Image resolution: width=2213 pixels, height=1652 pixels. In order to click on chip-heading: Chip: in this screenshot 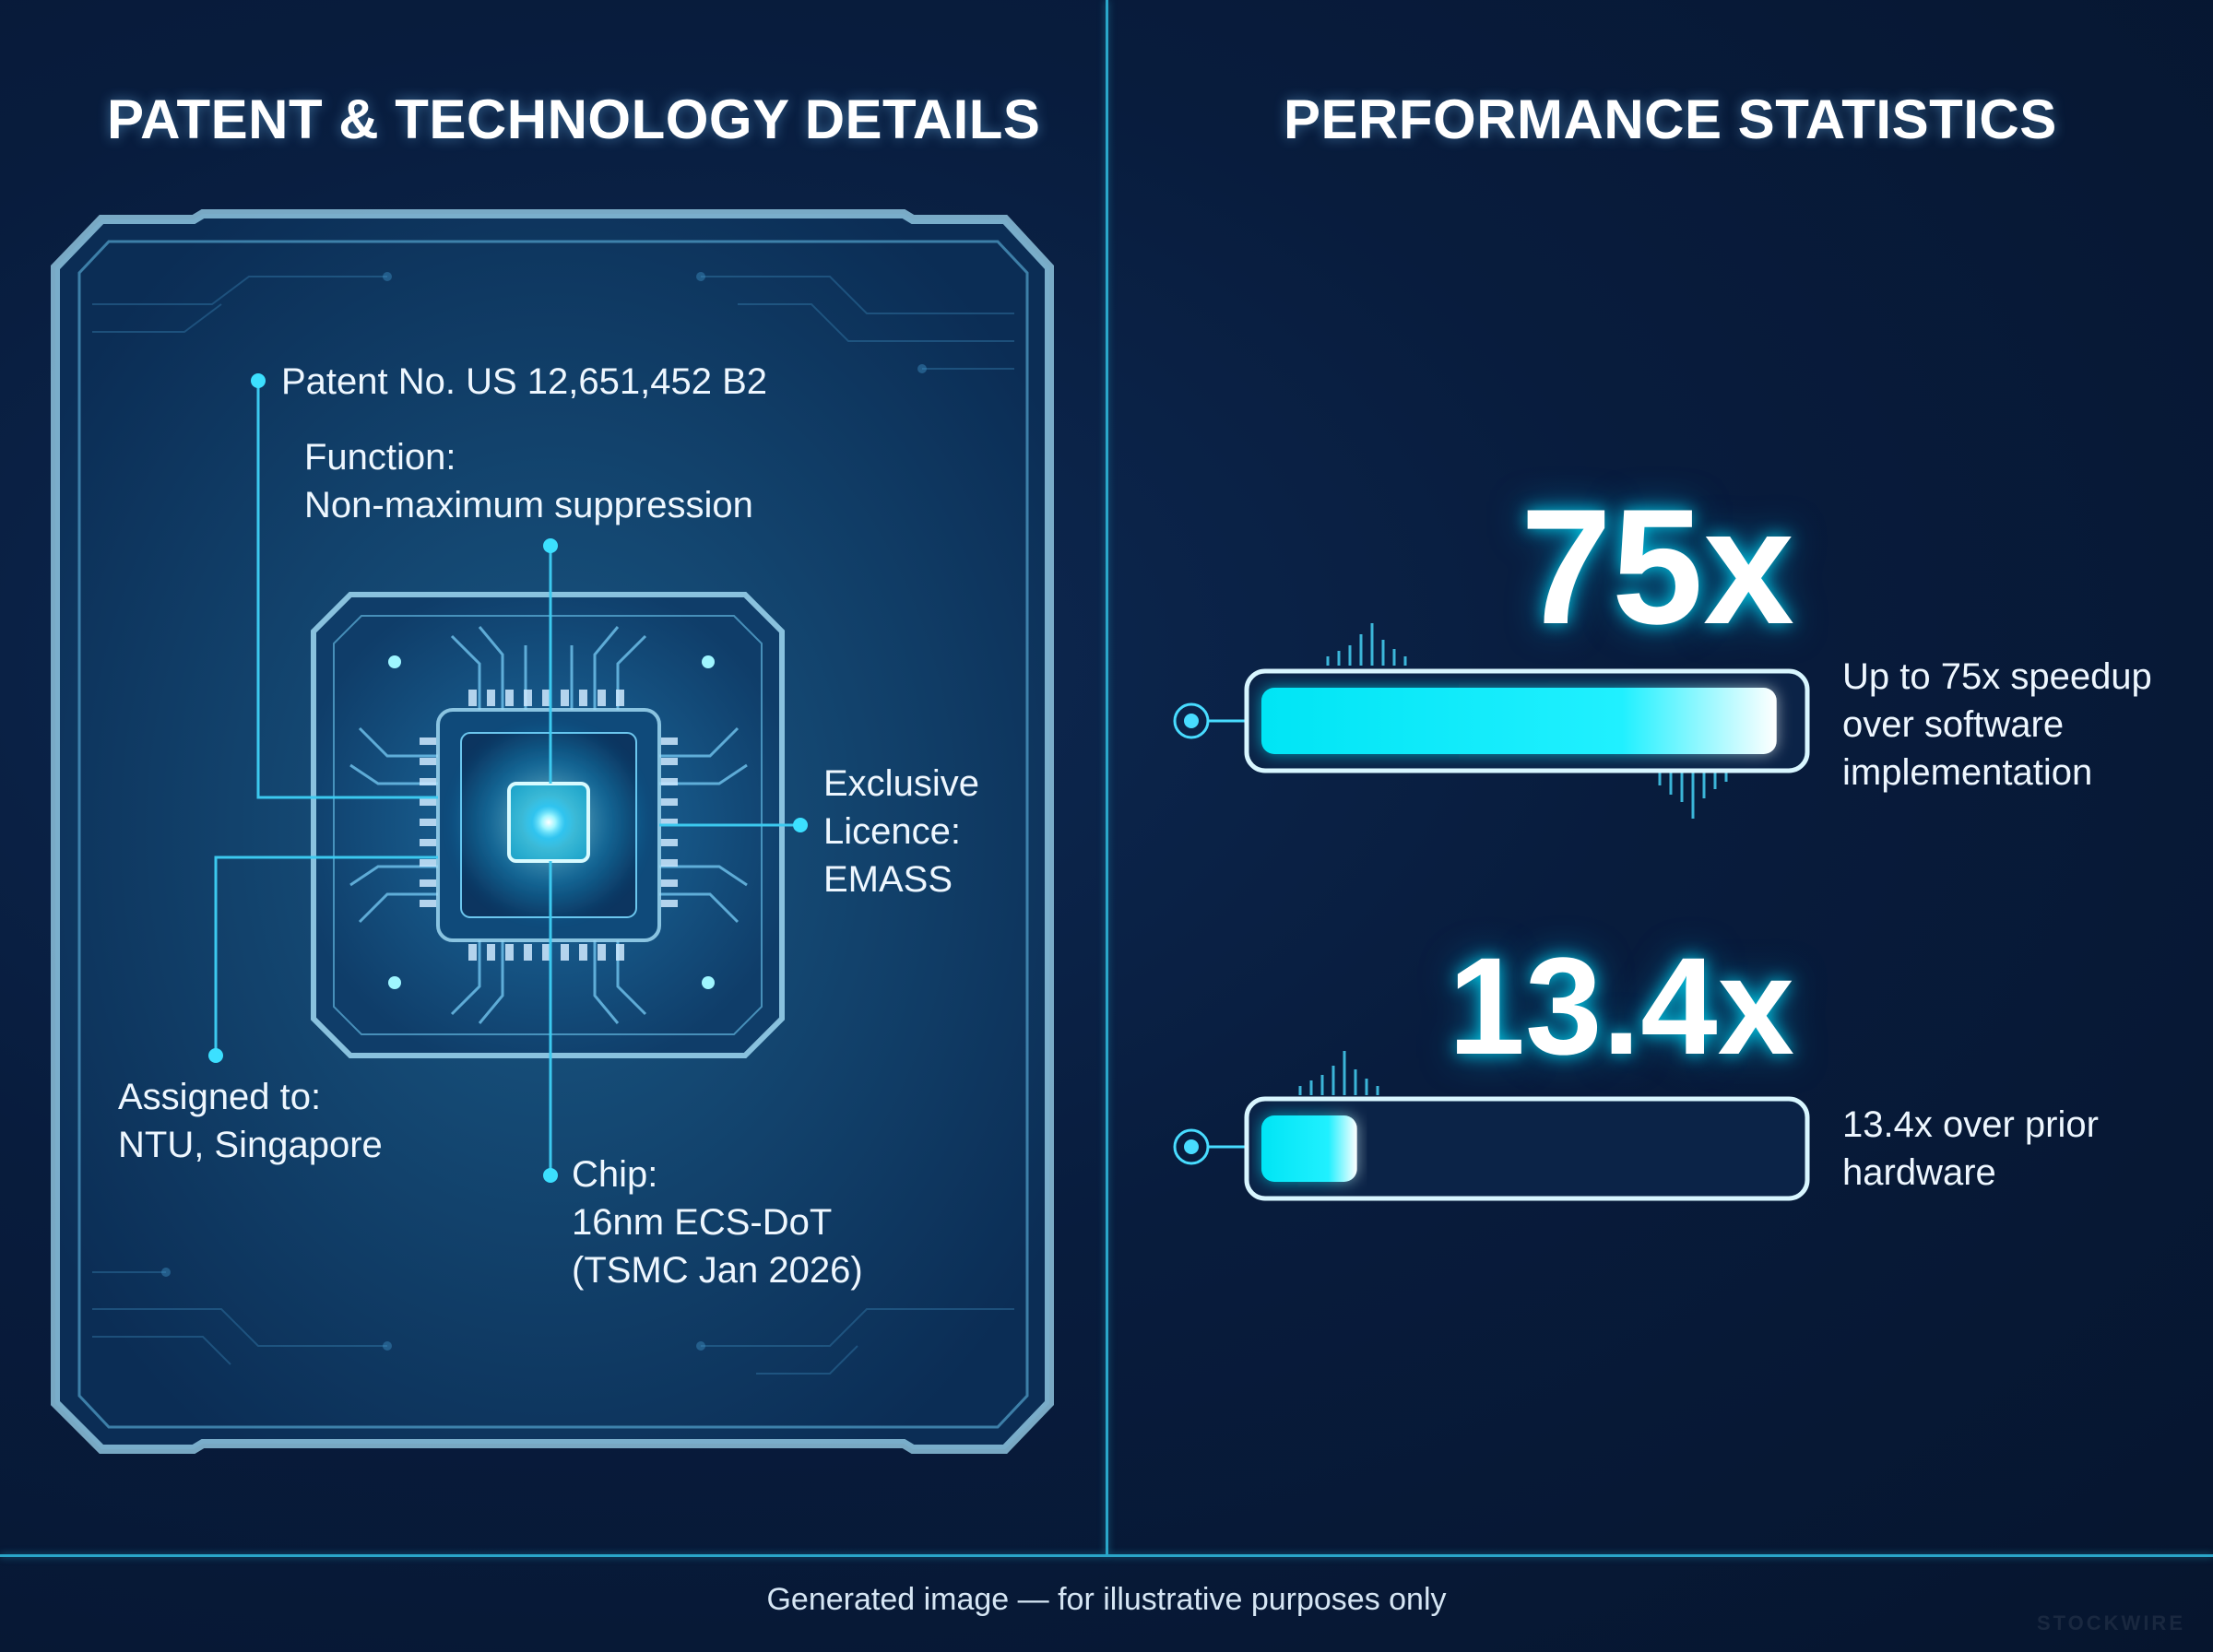, I will do `click(615, 1174)`.